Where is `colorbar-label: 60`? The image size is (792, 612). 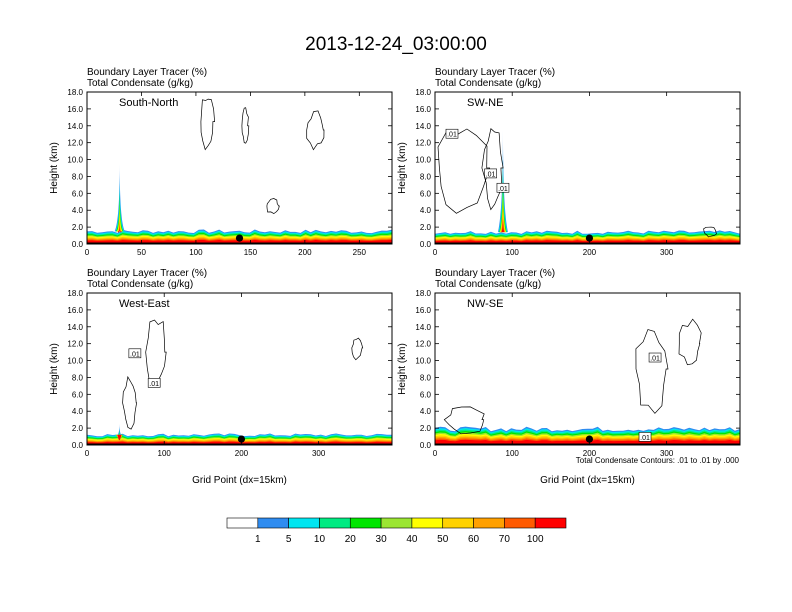 colorbar-label: 60 is located at coordinates (474, 539).